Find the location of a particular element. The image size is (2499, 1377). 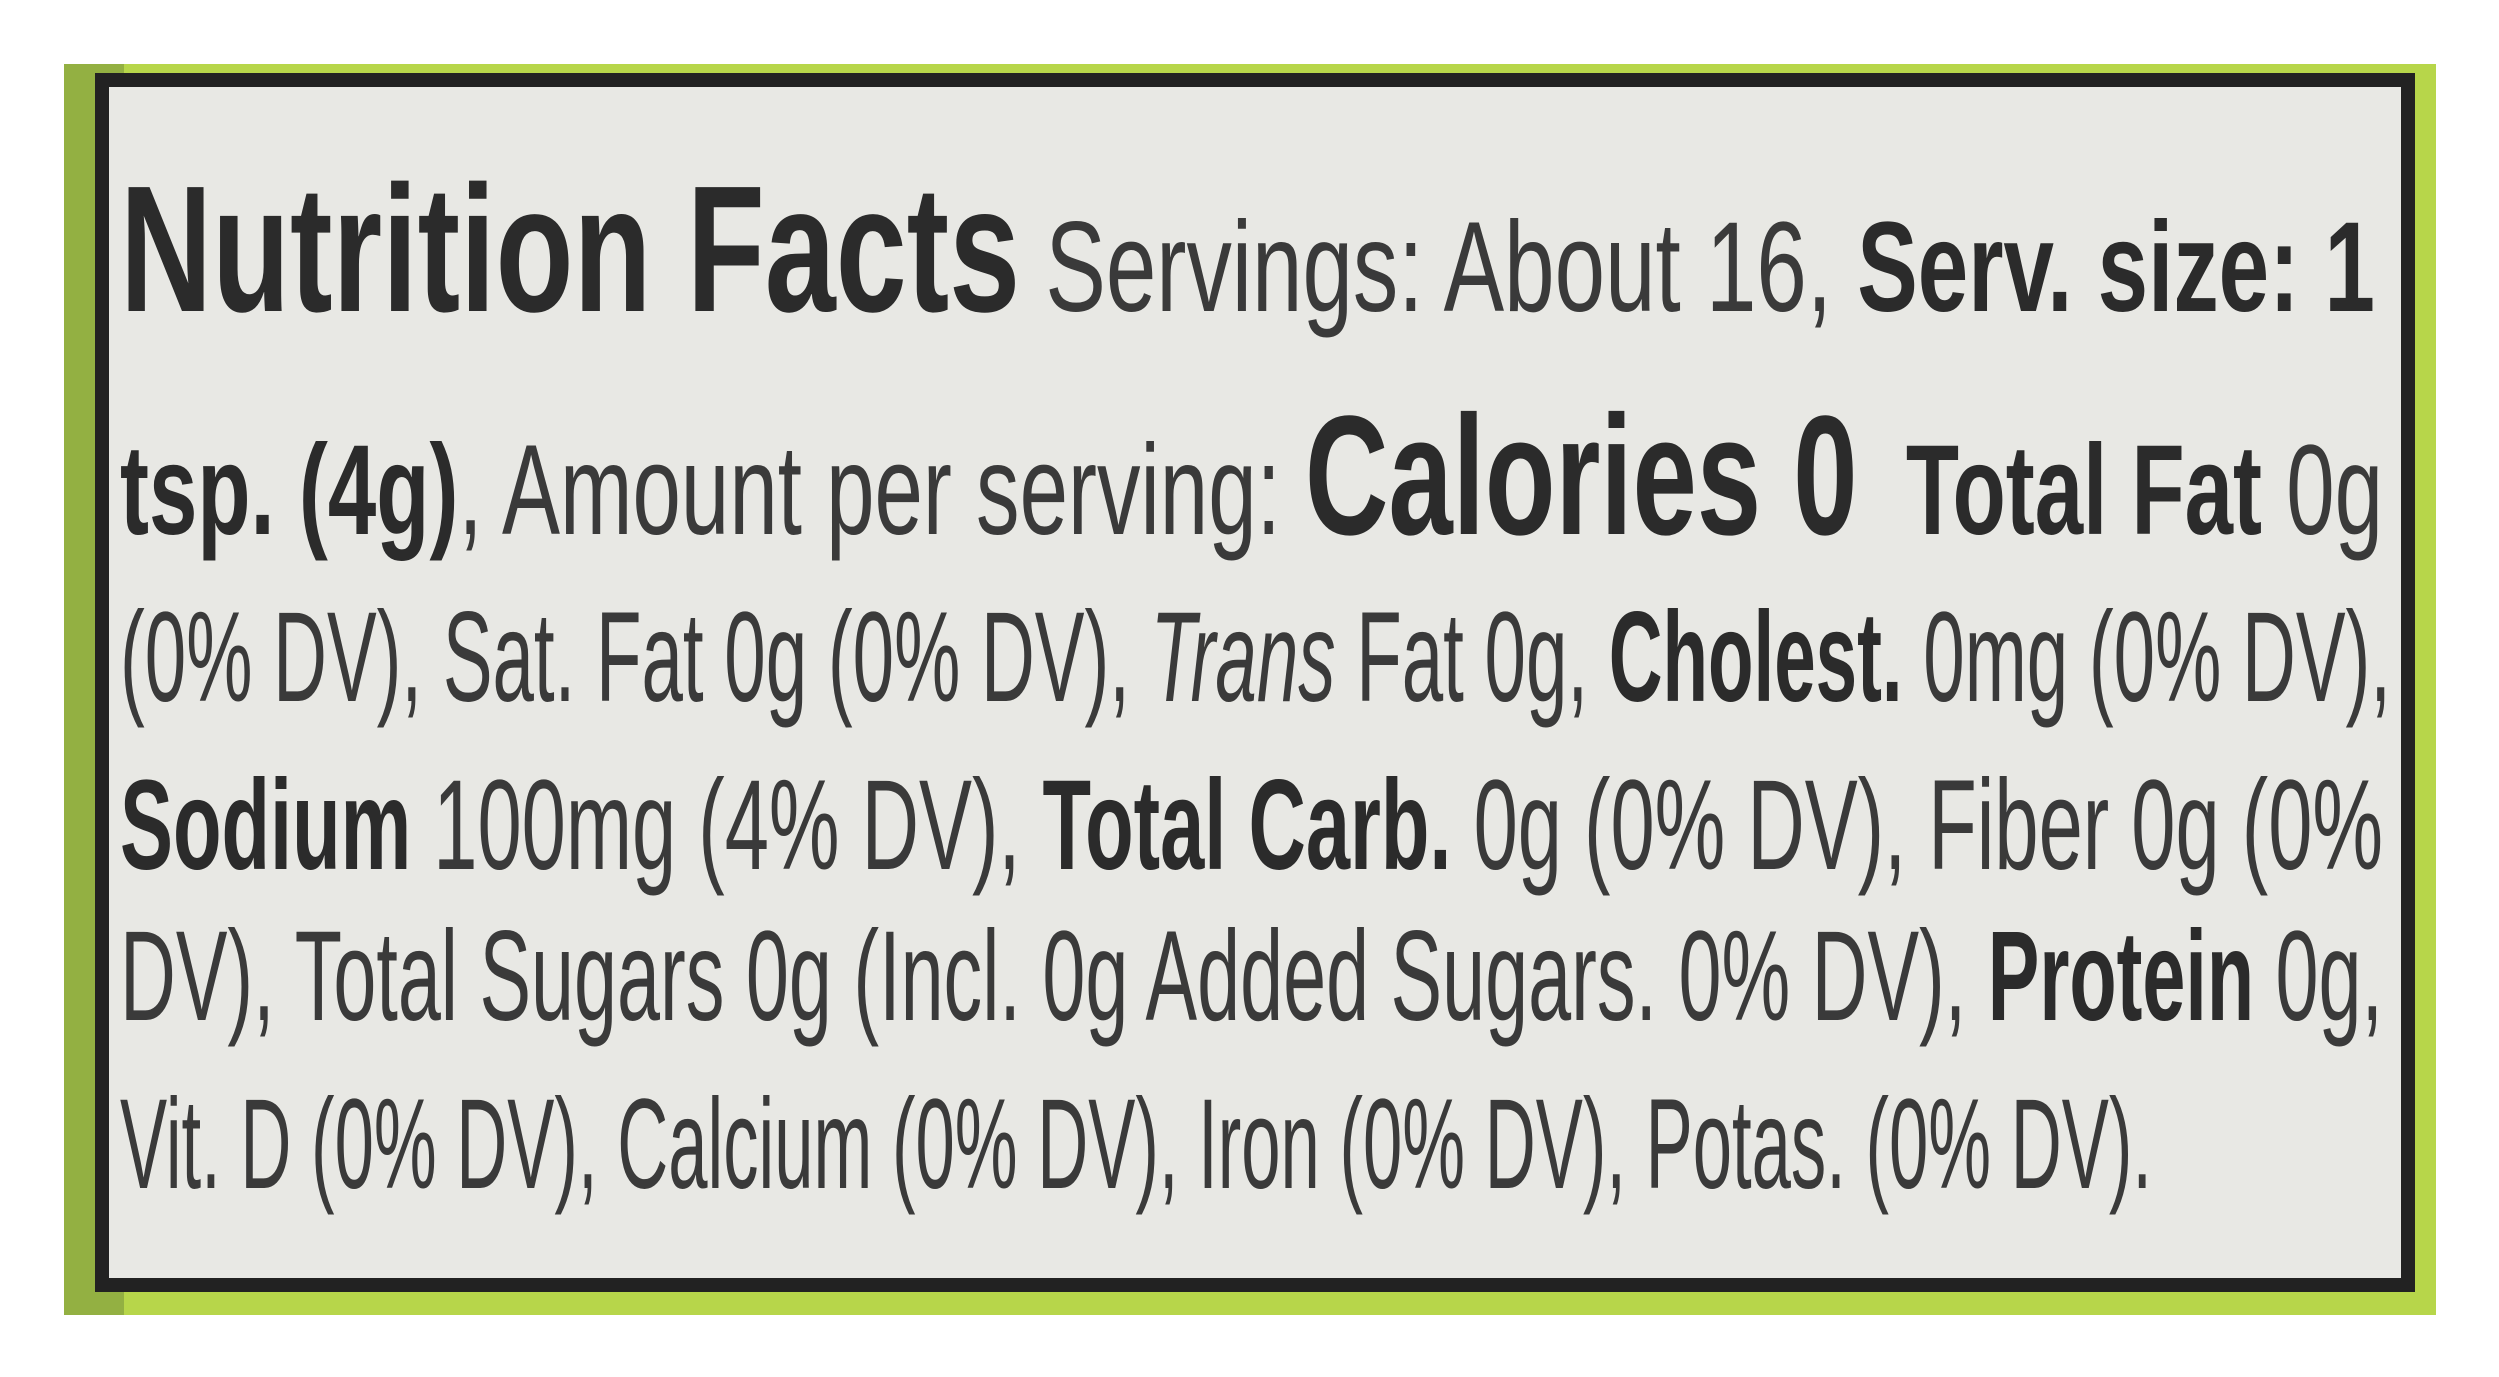

label-segment: Total Fat is located at coordinates (2060, 490).